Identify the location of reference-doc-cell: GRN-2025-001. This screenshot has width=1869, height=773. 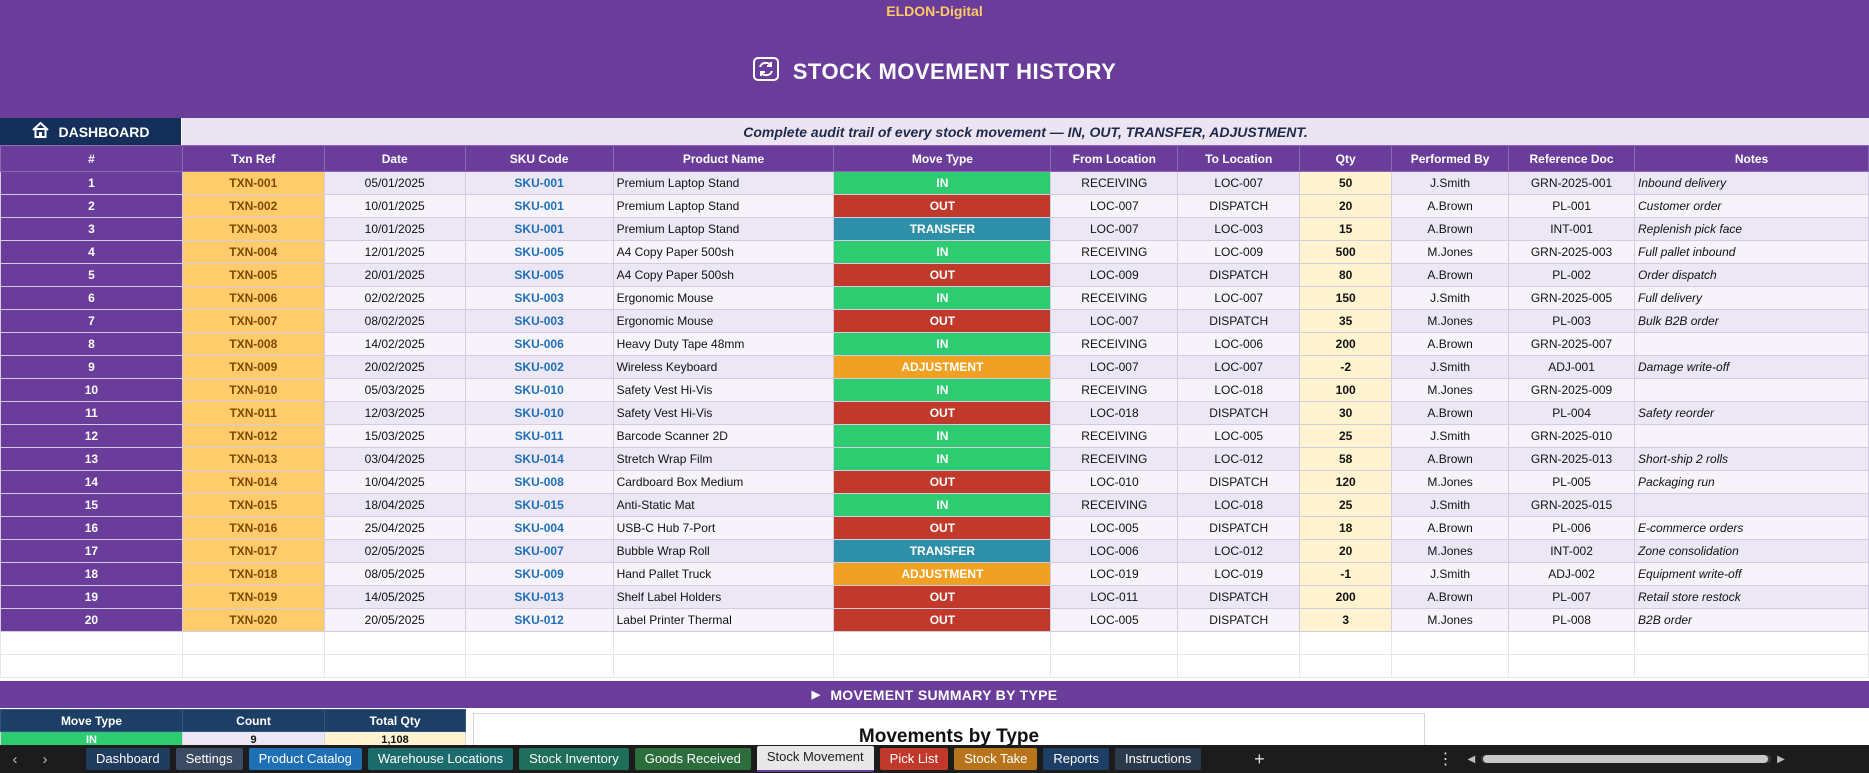
(1572, 183).